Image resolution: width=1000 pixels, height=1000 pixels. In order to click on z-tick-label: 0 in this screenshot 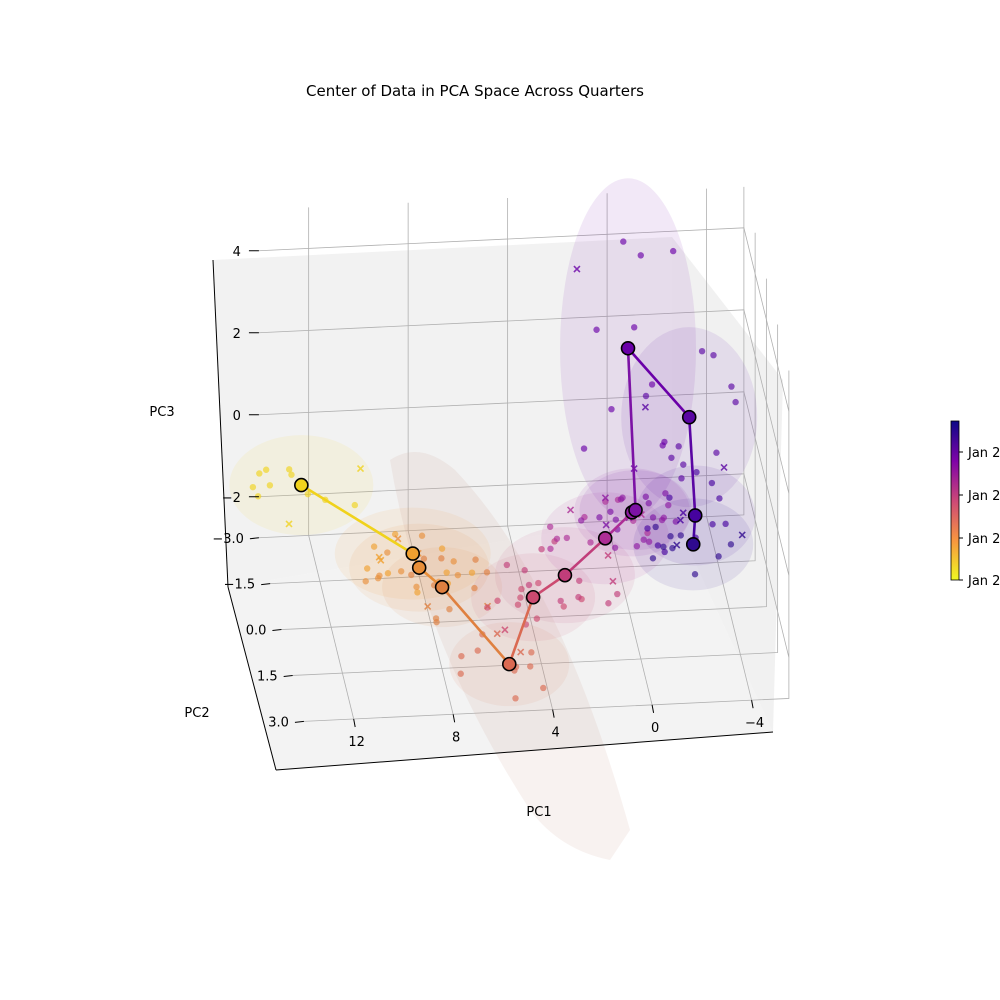, I will do `click(237, 416)`.